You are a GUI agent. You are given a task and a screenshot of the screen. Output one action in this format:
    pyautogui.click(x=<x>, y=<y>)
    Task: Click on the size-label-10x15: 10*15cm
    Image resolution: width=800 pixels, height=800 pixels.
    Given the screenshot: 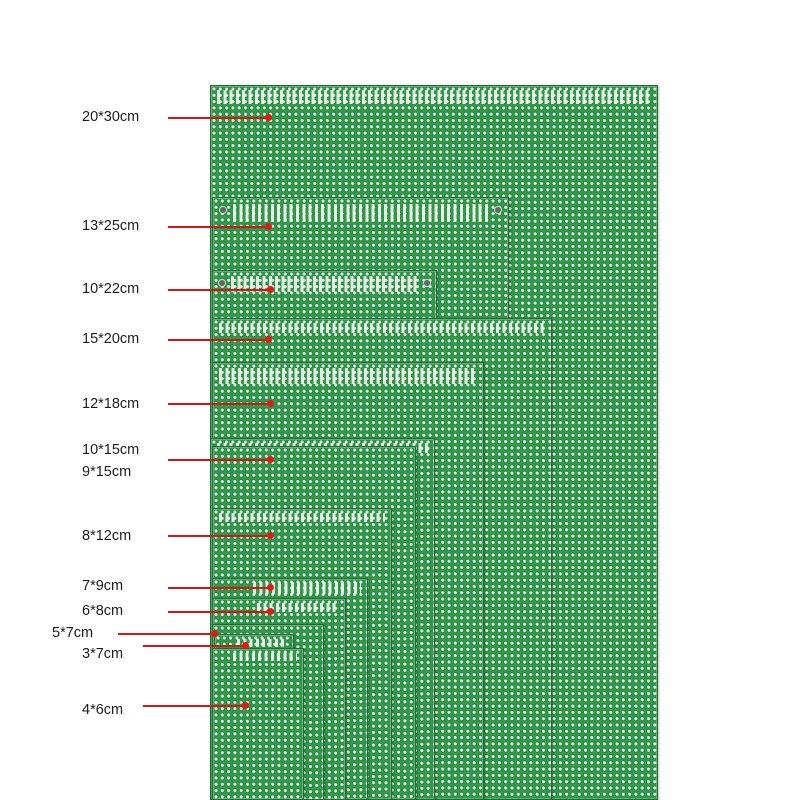 What is the action you would take?
    pyautogui.click(x=111, y=450)
    